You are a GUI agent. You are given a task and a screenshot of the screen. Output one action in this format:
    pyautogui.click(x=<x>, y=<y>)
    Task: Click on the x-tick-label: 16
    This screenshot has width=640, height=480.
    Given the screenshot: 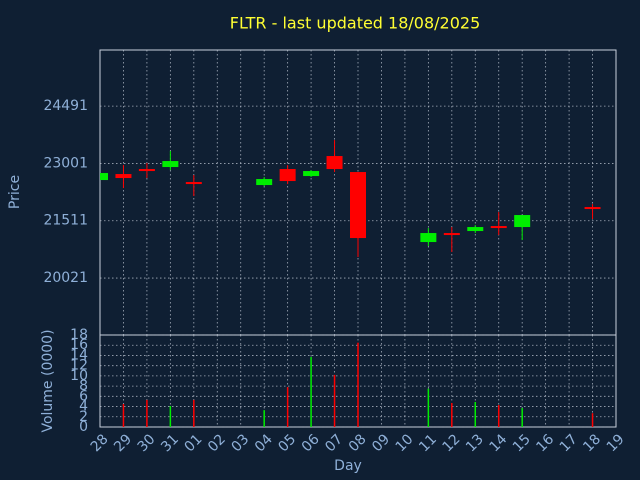 What is the action you would take?
    pyautogui.click(x=545, y=443)
    